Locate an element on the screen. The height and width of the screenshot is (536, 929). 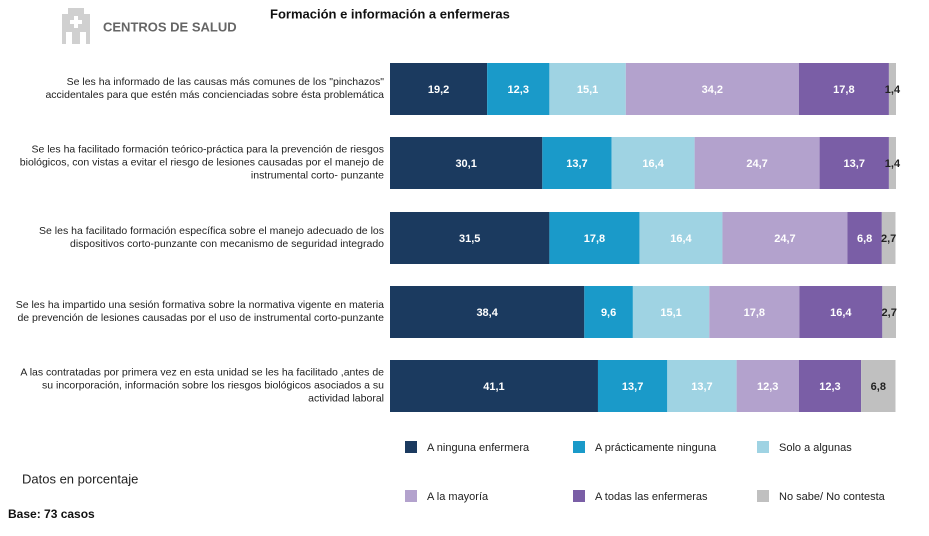
note: Datos en porcentaje is located at coordinates (80, 478).